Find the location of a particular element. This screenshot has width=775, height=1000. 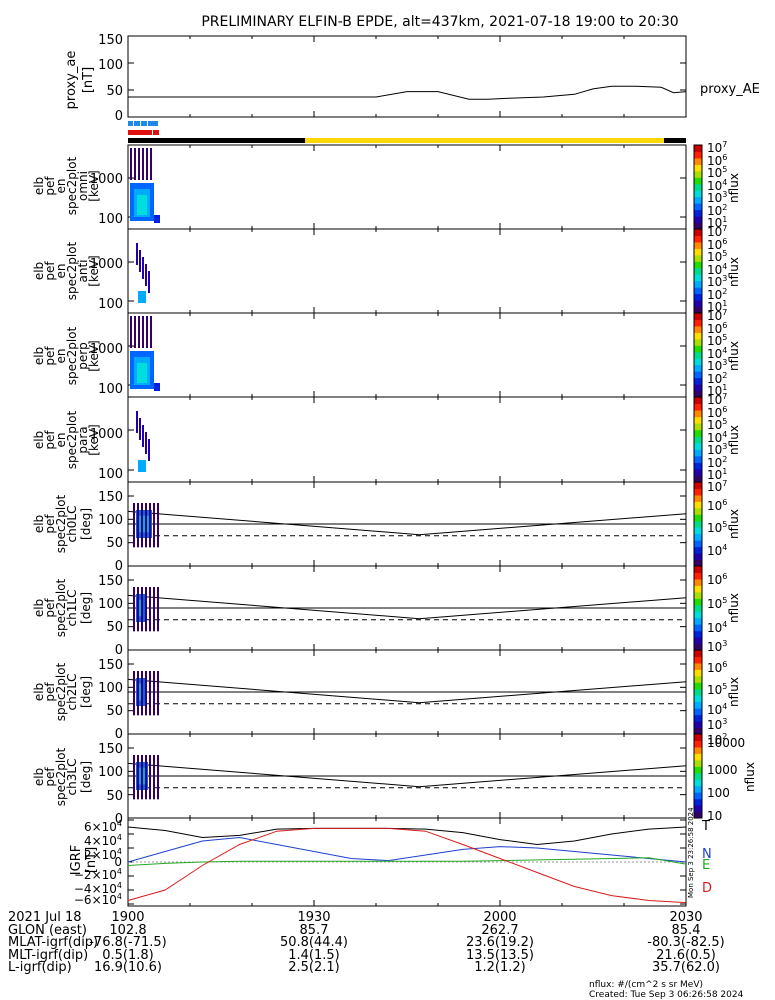

tick-label: 1000 is located at coordinates (106, 434).